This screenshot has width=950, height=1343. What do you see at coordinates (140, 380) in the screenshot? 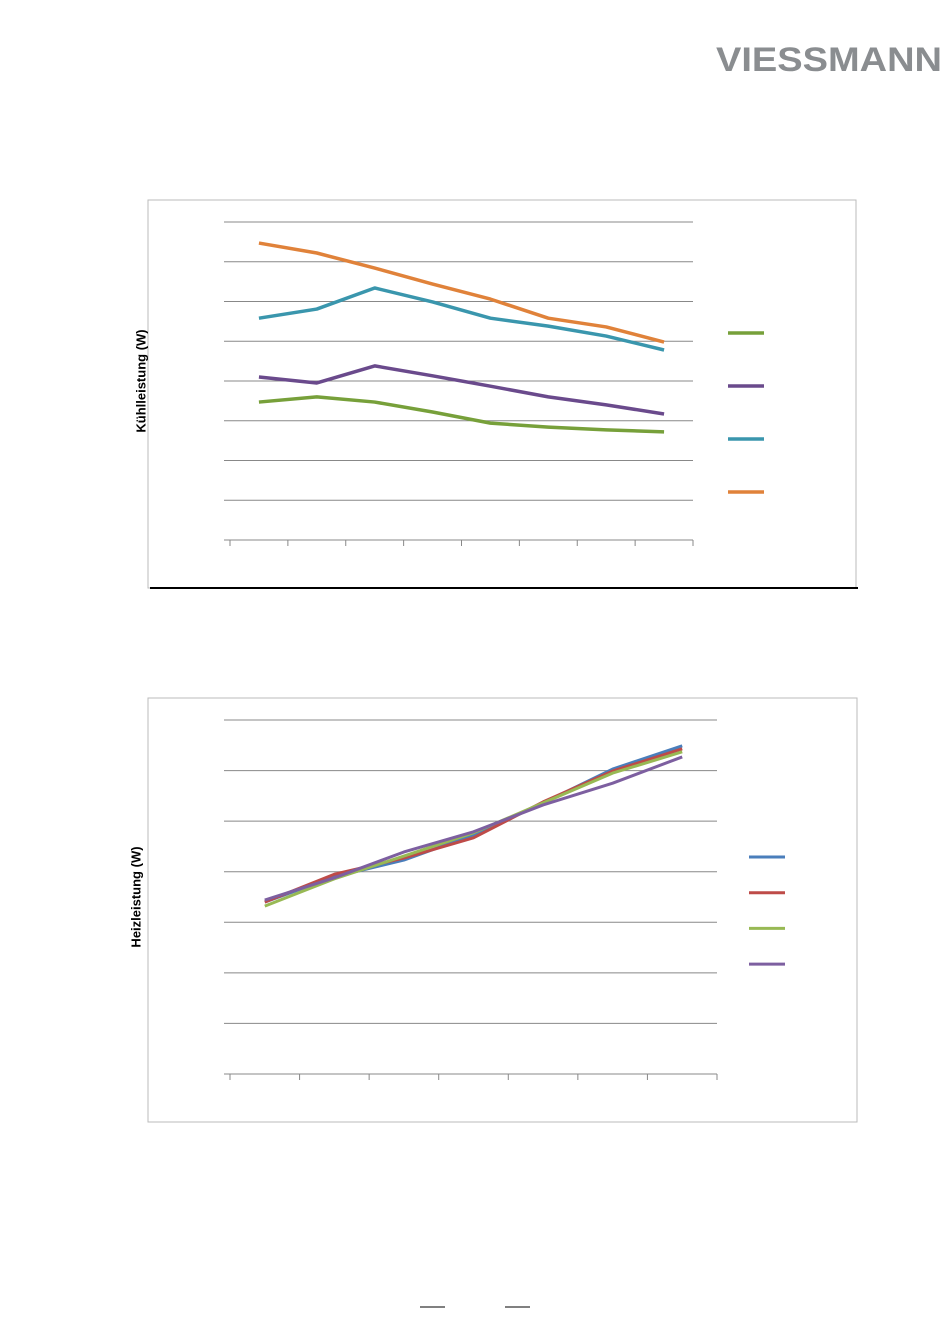
I see `y-axis-label: Kühlleistung (W)` at bounding box center [140, 380].